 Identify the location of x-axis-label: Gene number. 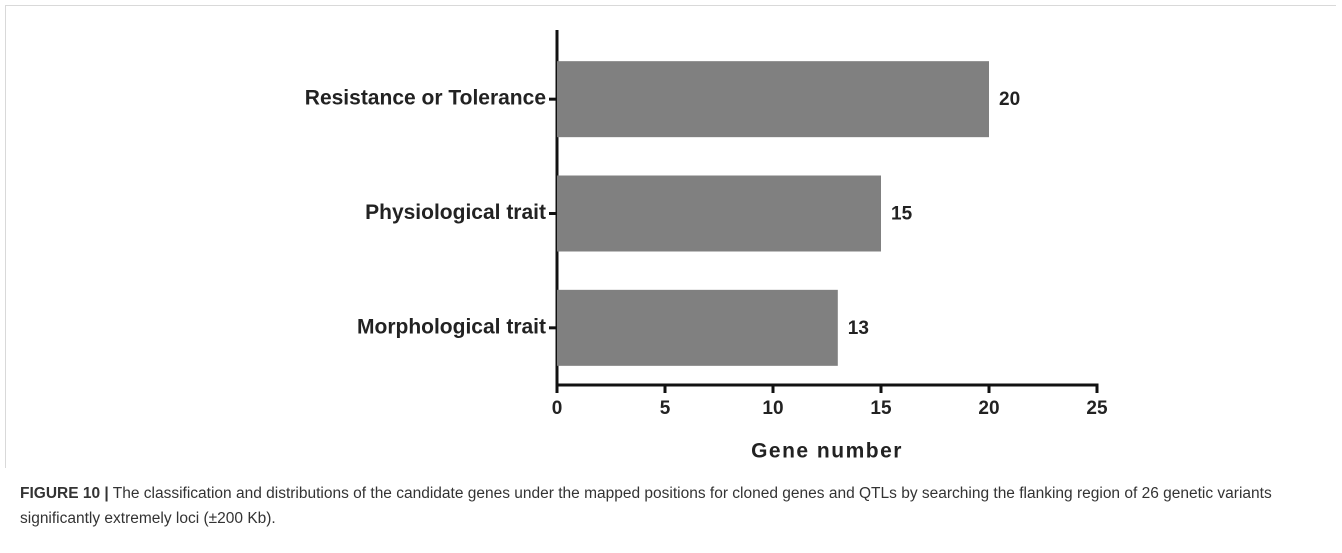
(827, 451).